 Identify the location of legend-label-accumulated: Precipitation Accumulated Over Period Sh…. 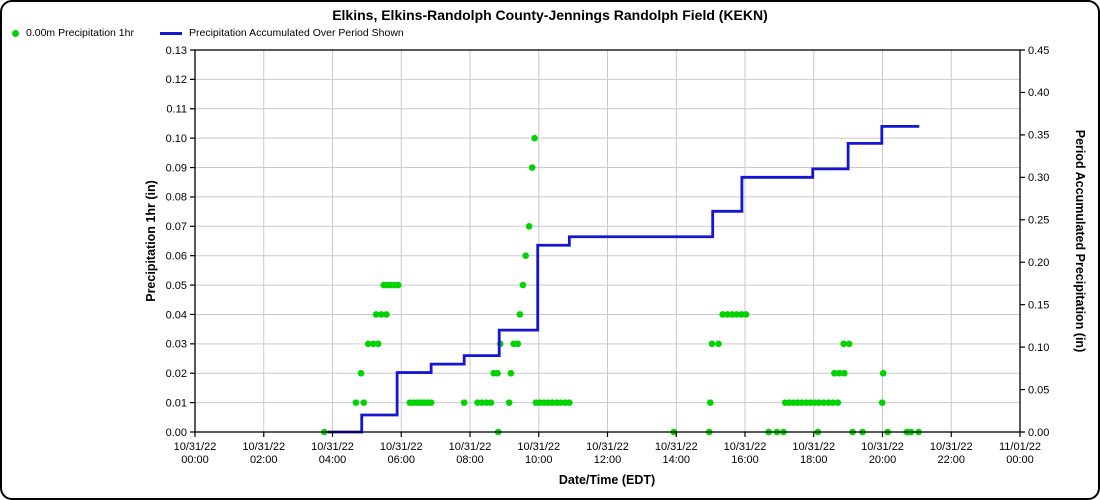
(296, 33).